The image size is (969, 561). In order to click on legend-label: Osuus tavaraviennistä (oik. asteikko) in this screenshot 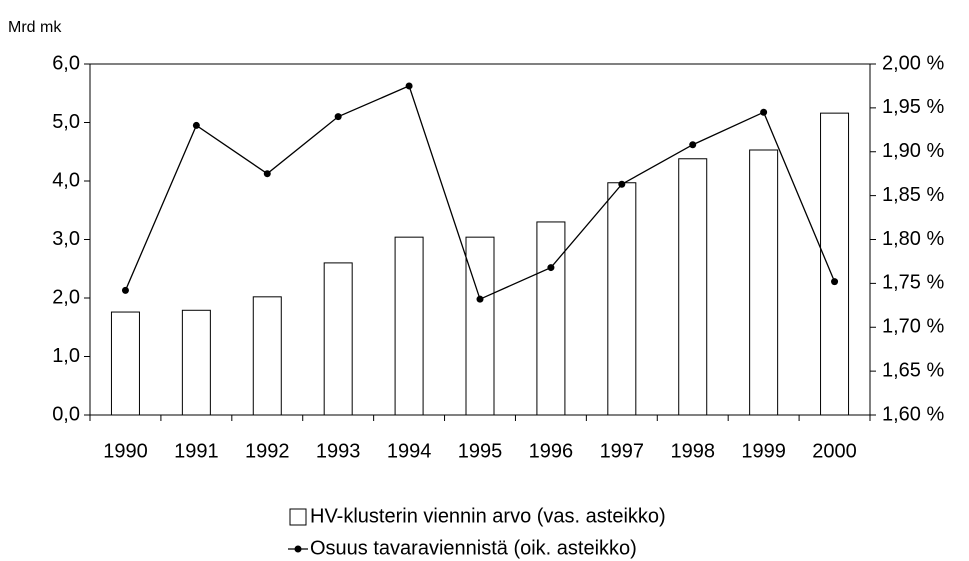, I will do `click(473, 548)`.